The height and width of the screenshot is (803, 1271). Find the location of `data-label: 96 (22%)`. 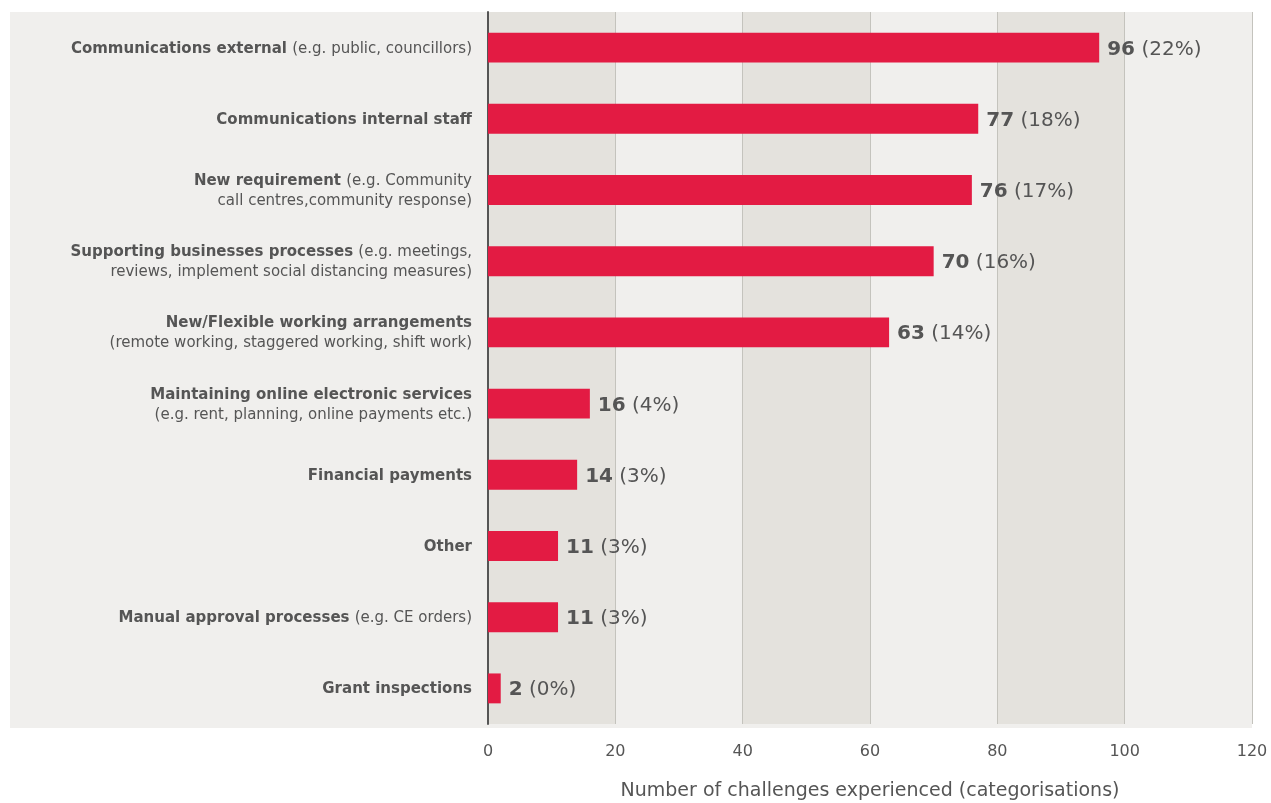

data-label: 96 (22%) is located at coordinates (1154, 47).